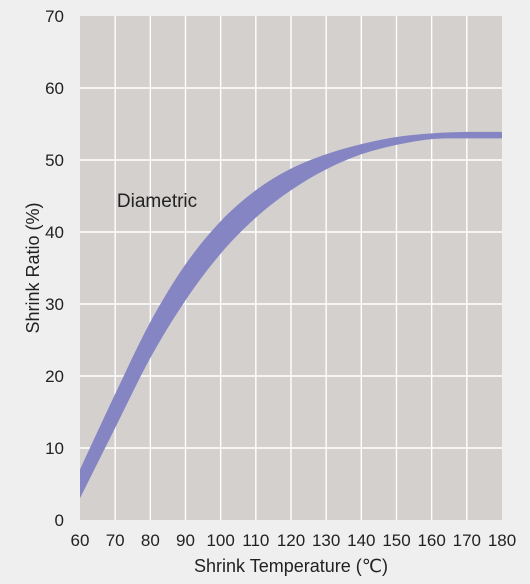 The width and height of the screenshot is (530, 584). I want to click on x-tick-label: 100, so click(220, 540).